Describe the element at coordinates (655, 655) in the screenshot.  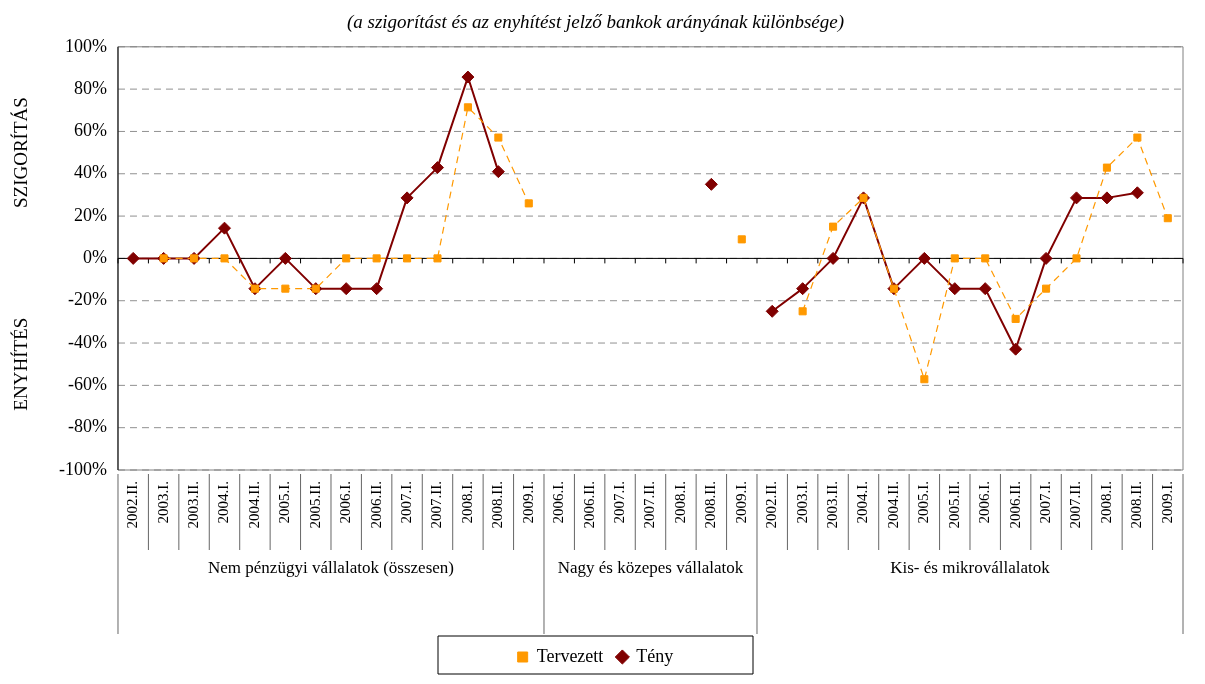
I see `legend-label: Tény` at that location.